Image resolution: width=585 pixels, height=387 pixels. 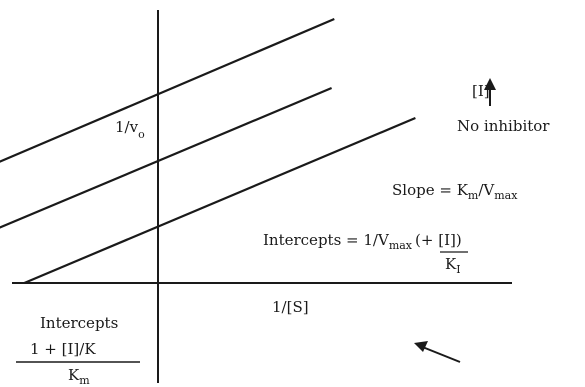 What do you see at coordinates (63, 349) in the screenshot?
I see `x-intercept-numerator: 1 + [I]/K` at bounding box center [63, 349].